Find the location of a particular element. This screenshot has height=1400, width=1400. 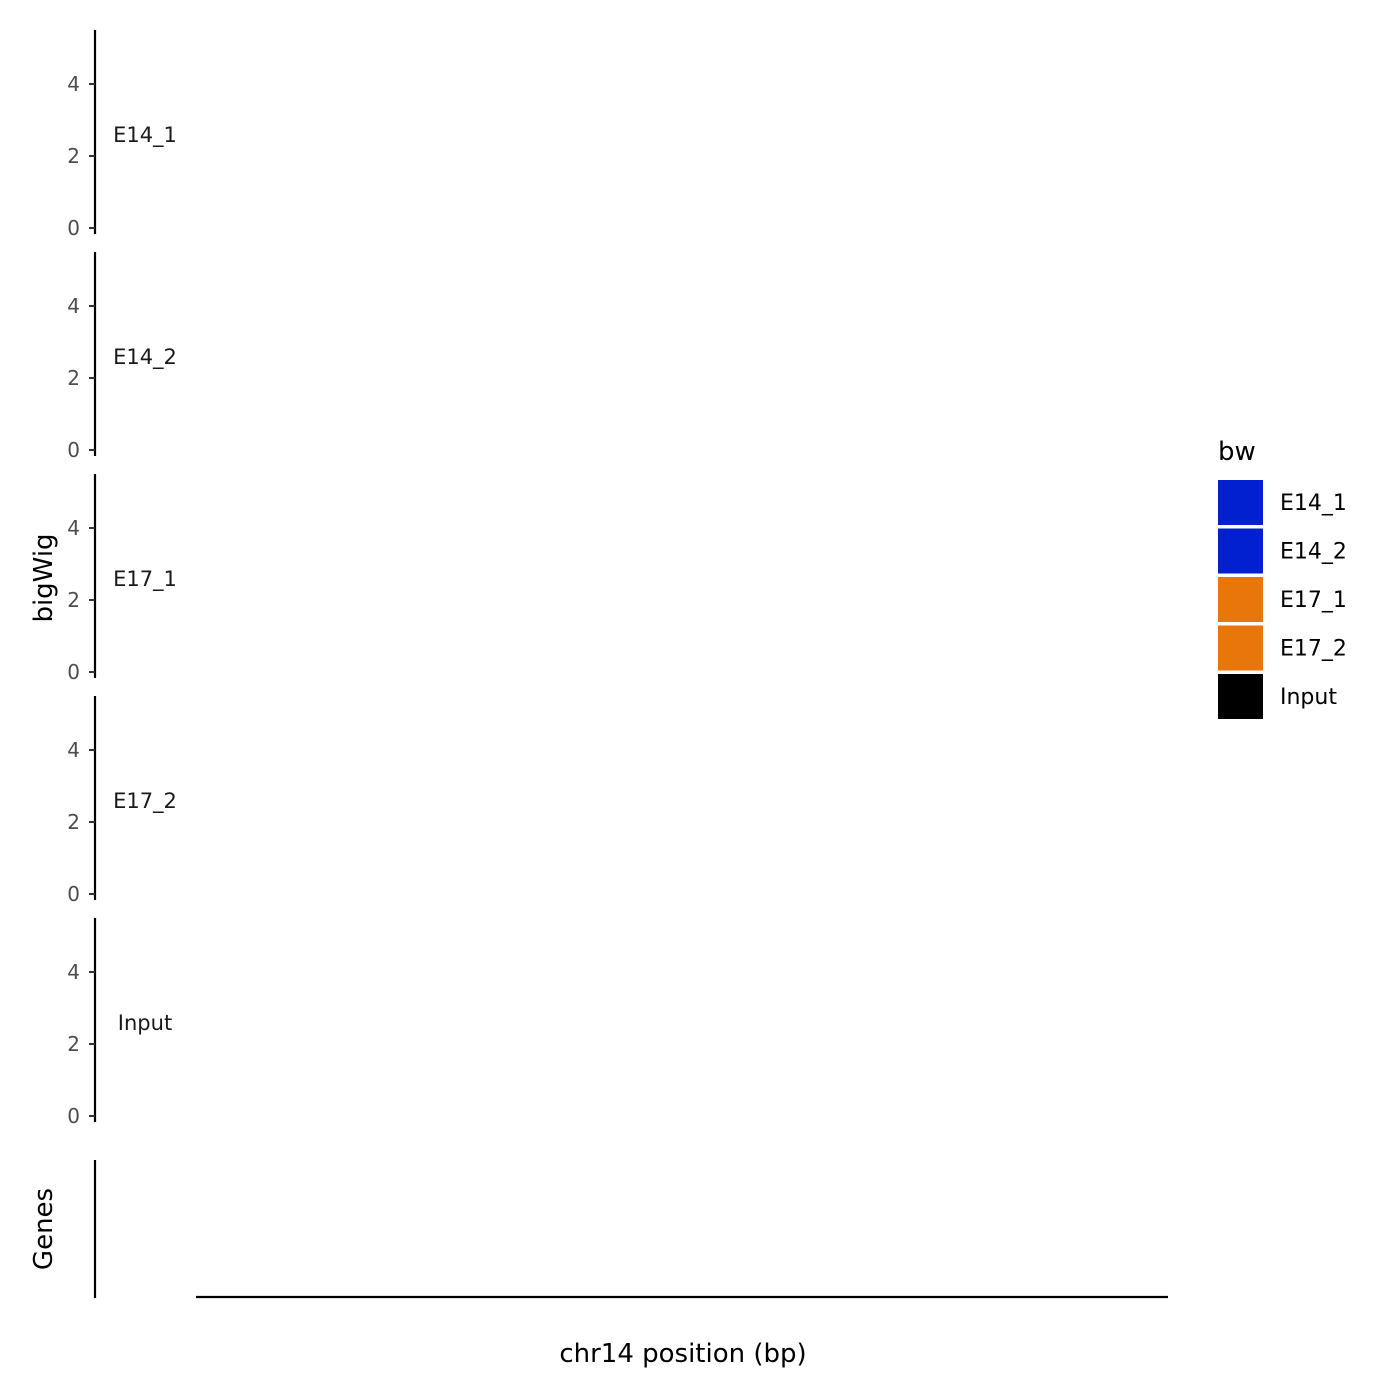

legend-label: E14_1 is located at coordinates (1313, 503).